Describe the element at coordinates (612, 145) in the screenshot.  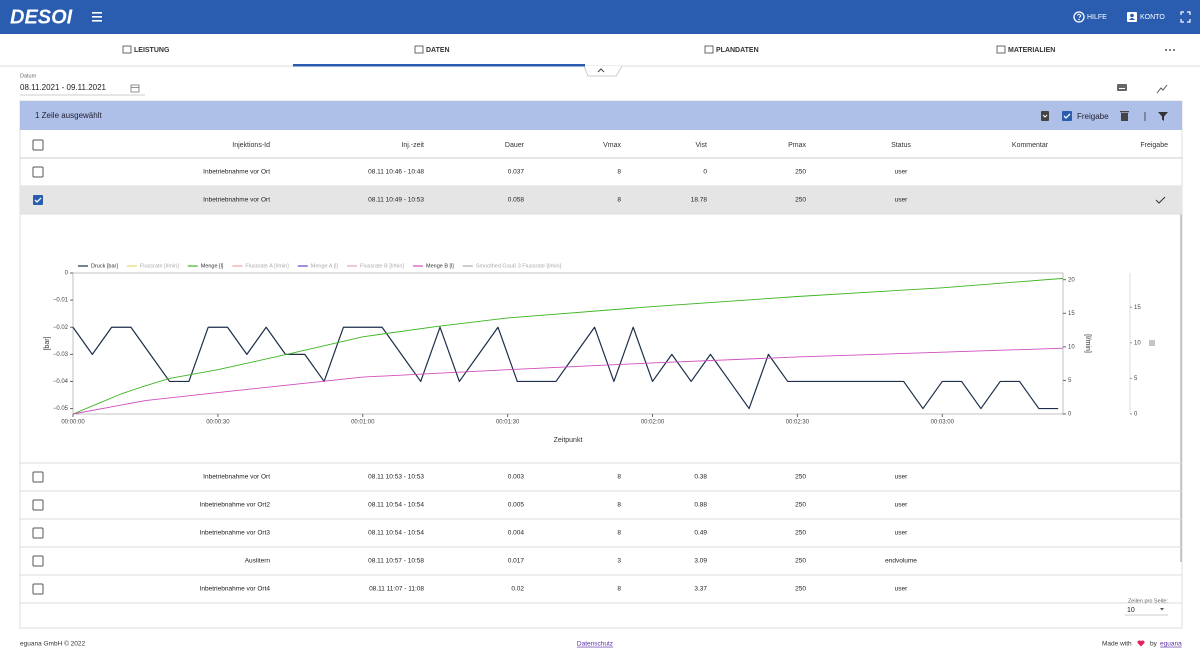
I see `column-header: Vmax` at that location.